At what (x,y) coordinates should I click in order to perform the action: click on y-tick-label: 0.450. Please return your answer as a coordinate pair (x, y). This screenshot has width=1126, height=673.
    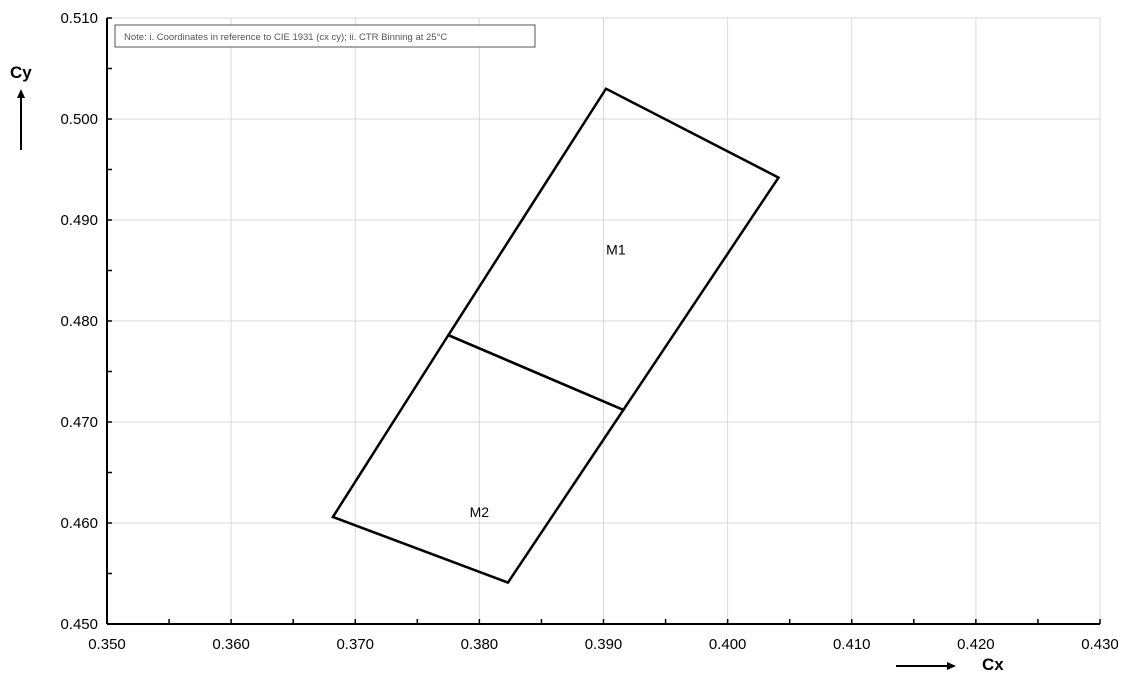
    Looking at the image, I should click on (79, 624).